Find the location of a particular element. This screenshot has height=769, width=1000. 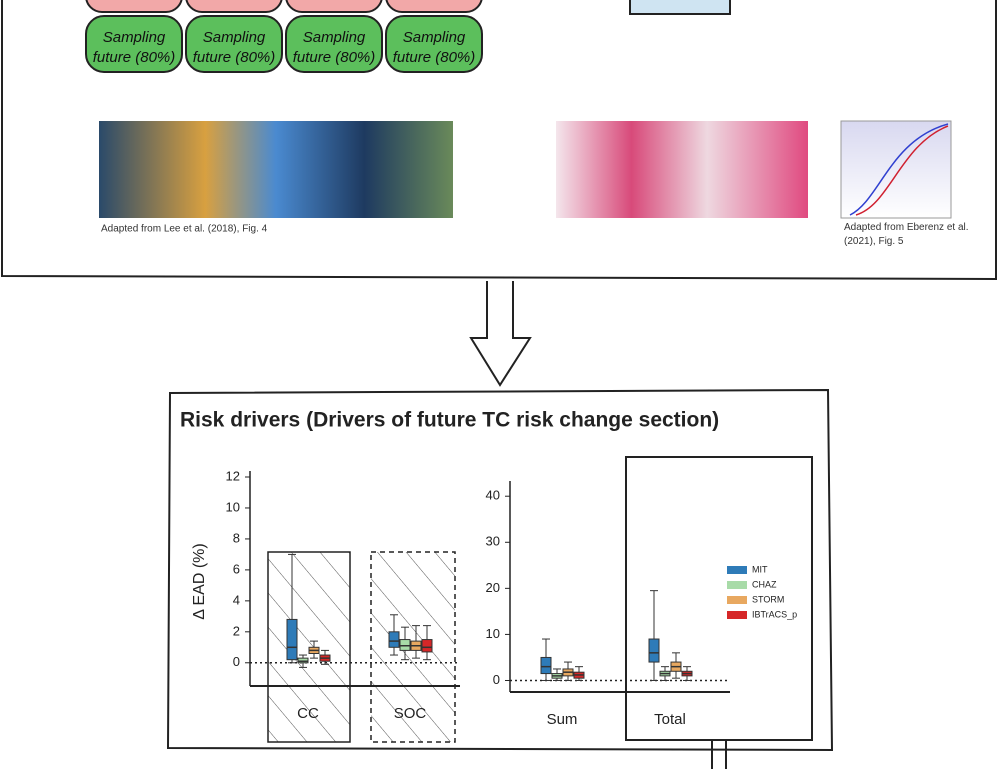

caption: Adapted from Lee et al. (2018), Fig. 4 is located at coordinates (184, 229).